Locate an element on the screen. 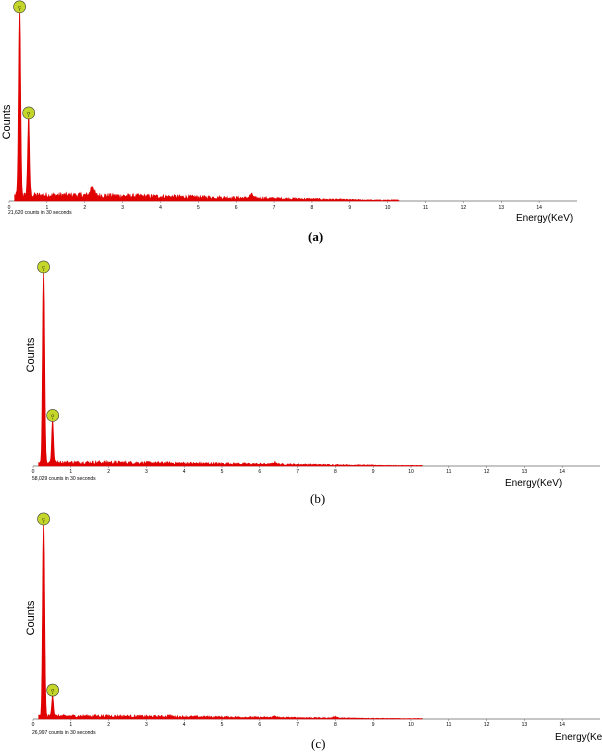  figure-caption-c: (c) is located at coordinates (318, 743).